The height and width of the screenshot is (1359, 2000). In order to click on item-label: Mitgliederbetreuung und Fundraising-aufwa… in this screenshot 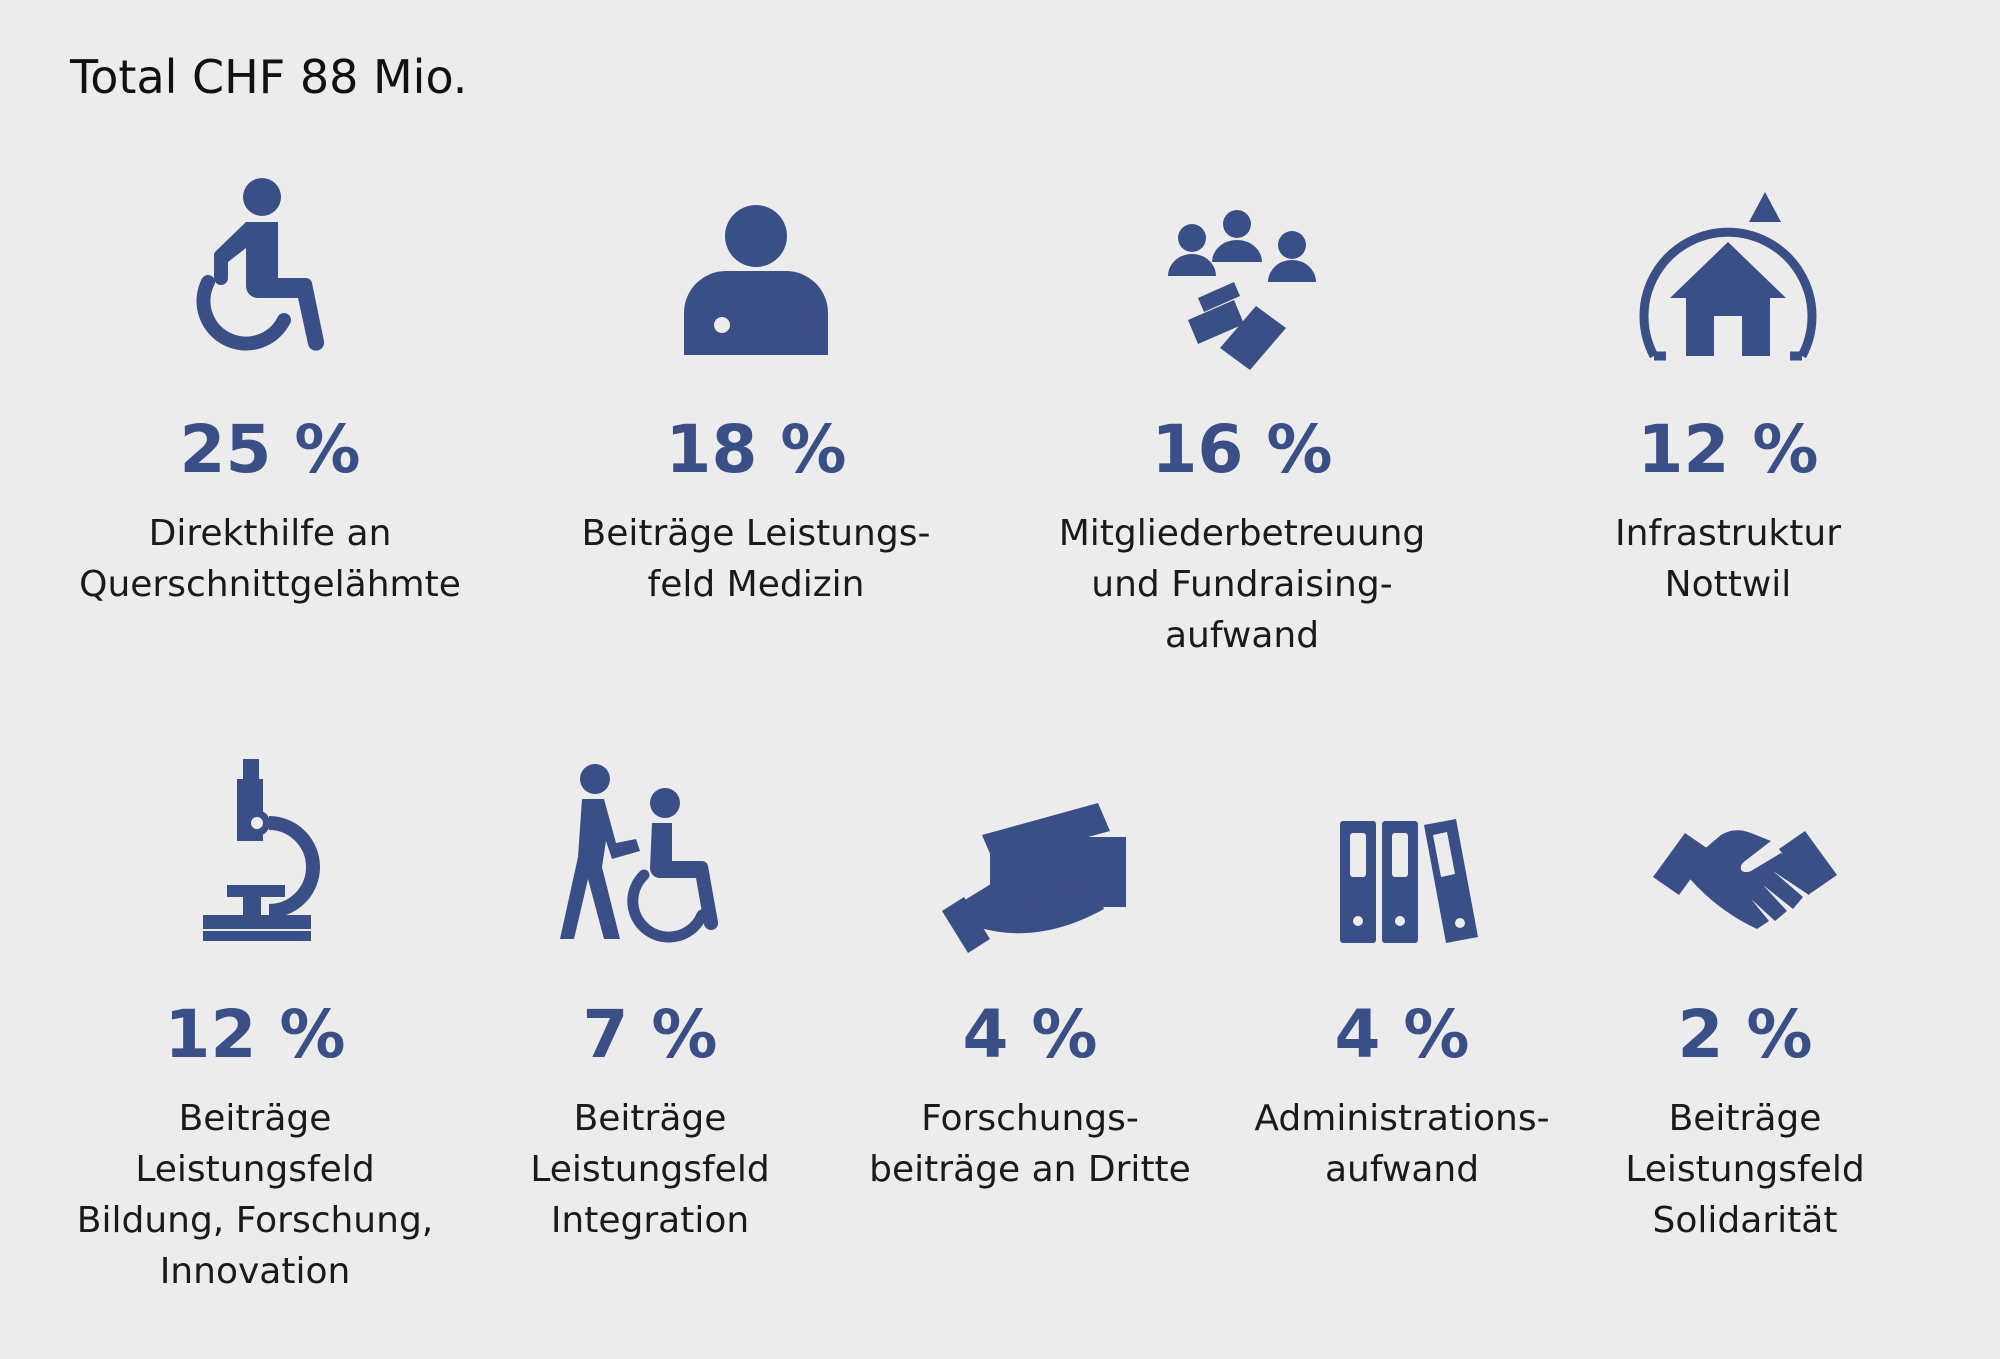, I will do `click(1242, 584)`.